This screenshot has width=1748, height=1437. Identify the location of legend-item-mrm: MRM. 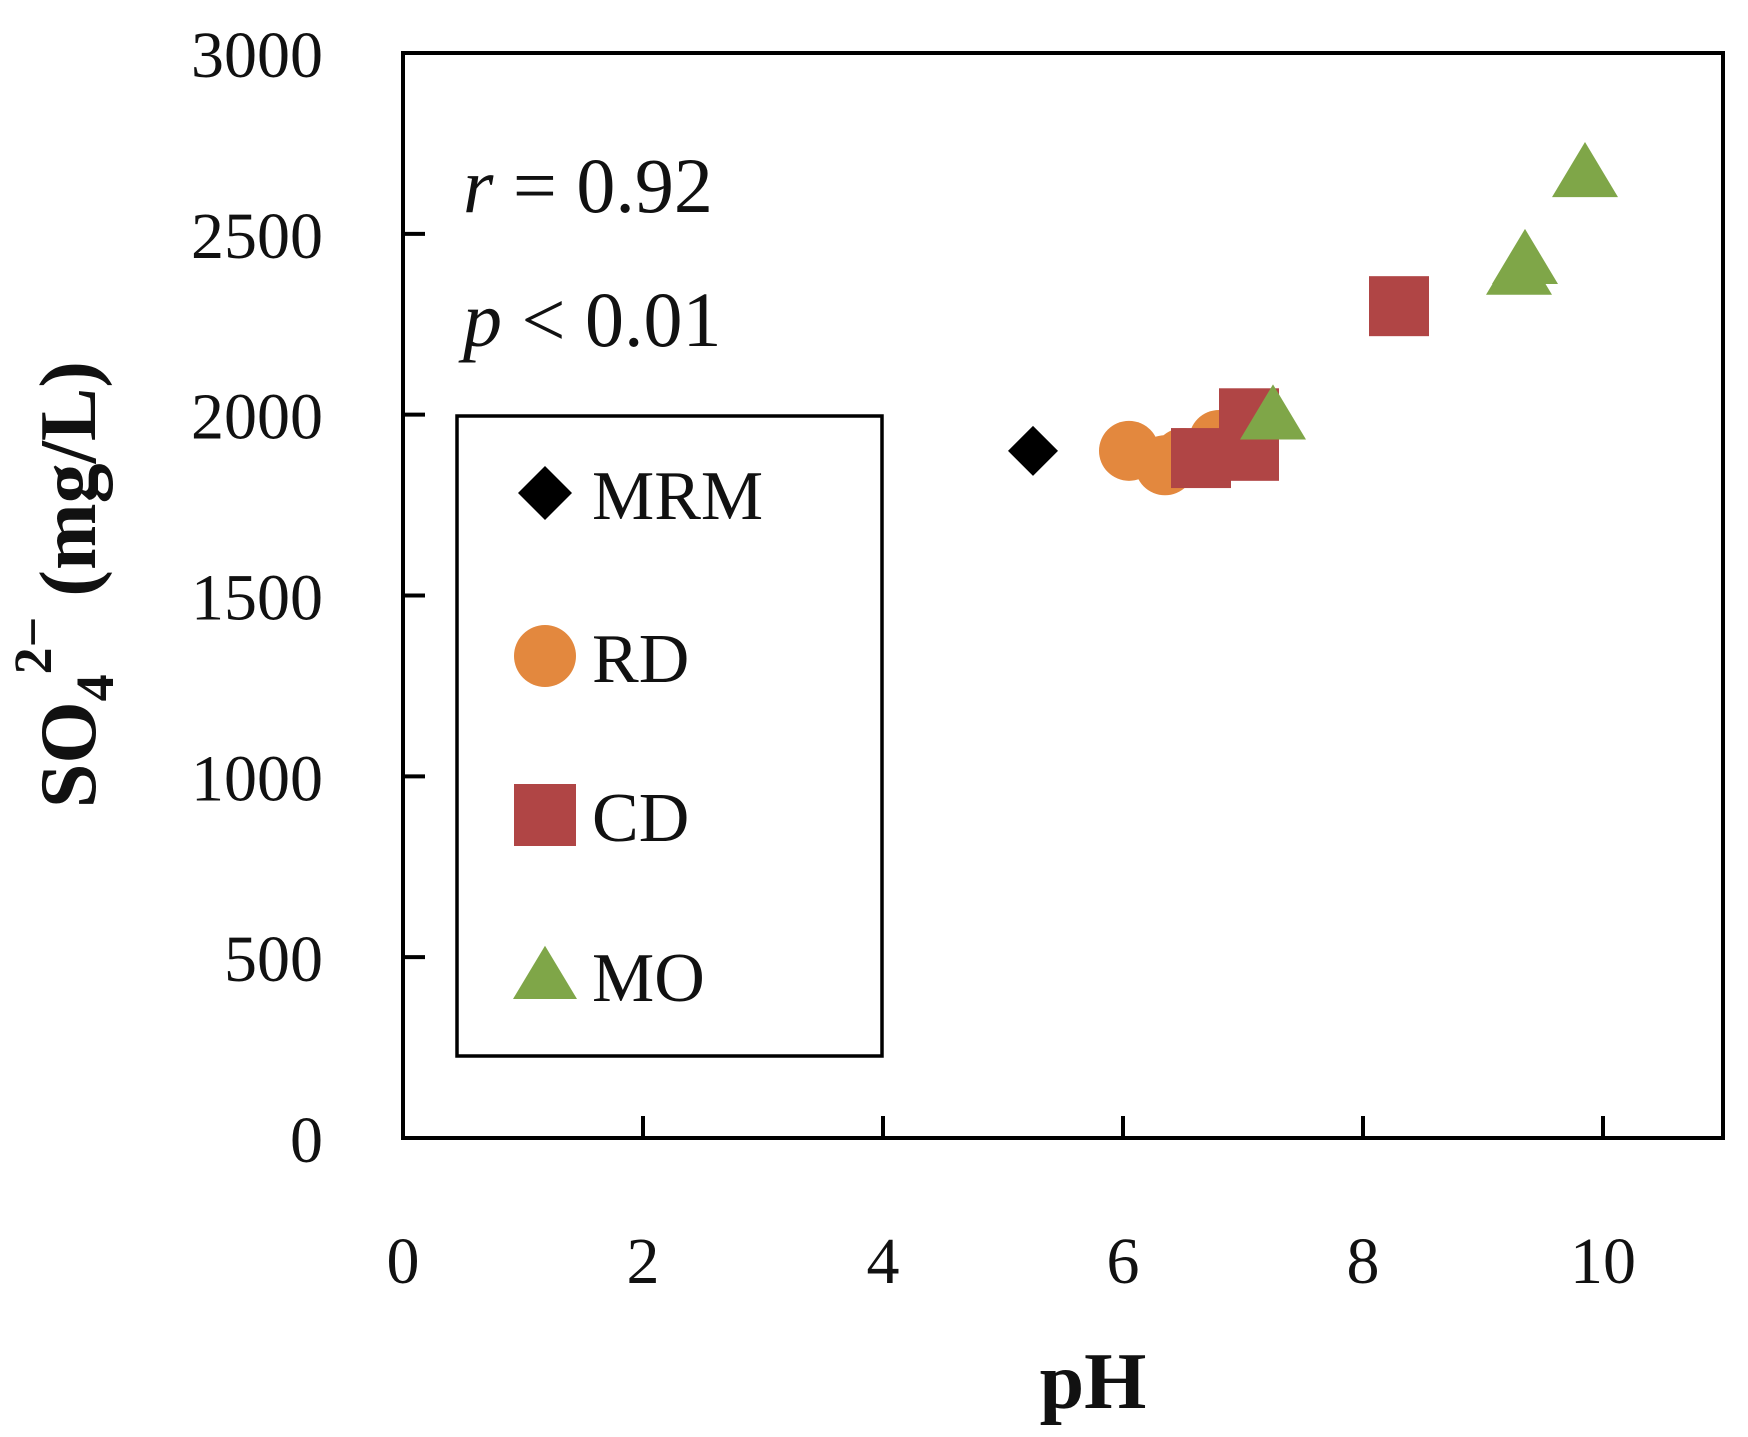
(640, 496).